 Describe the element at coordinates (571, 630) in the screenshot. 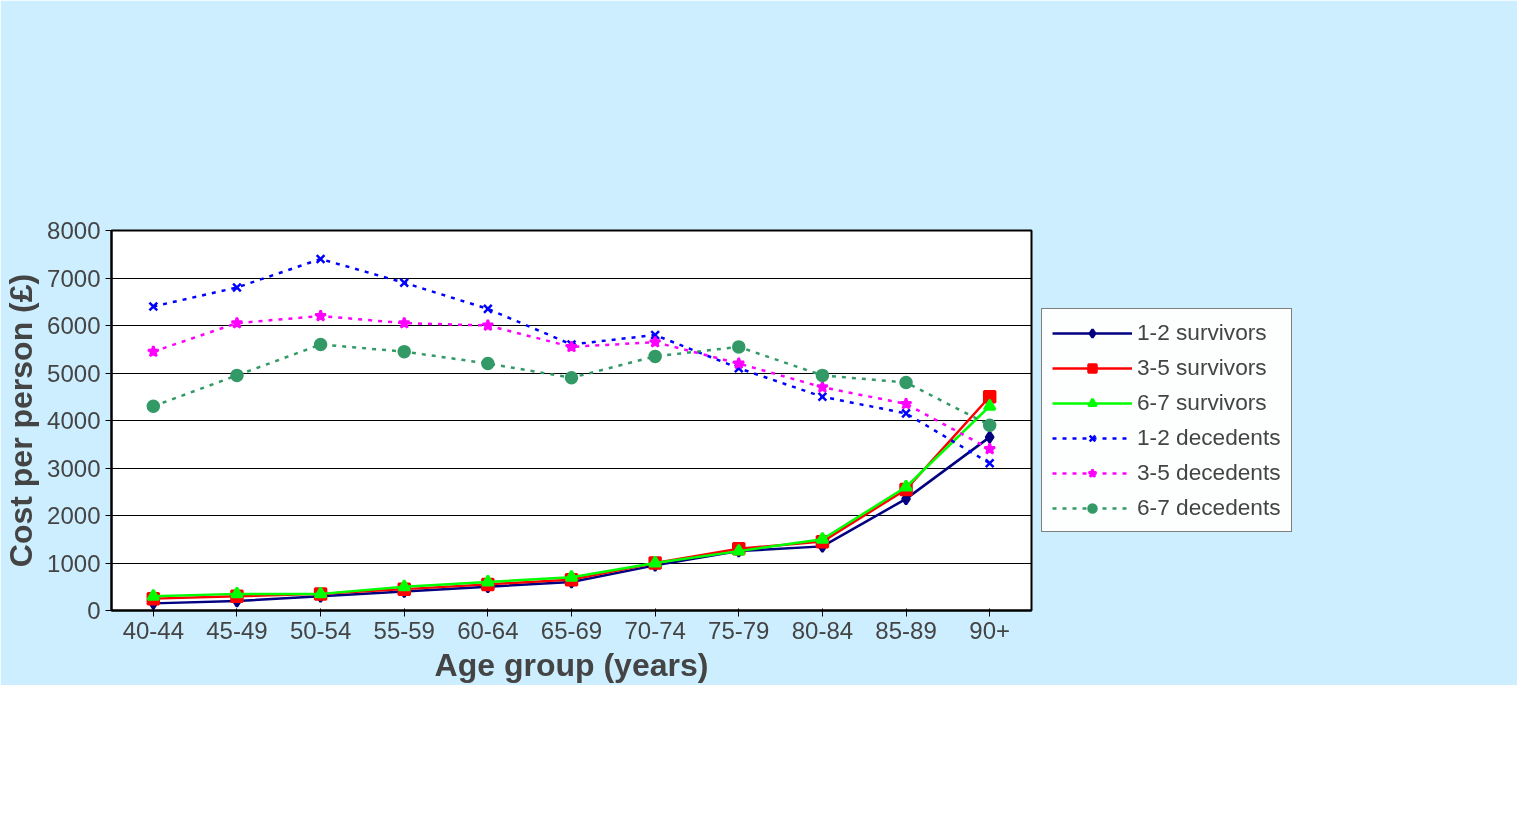

I see `x-tick-label: 65-69` at that location.